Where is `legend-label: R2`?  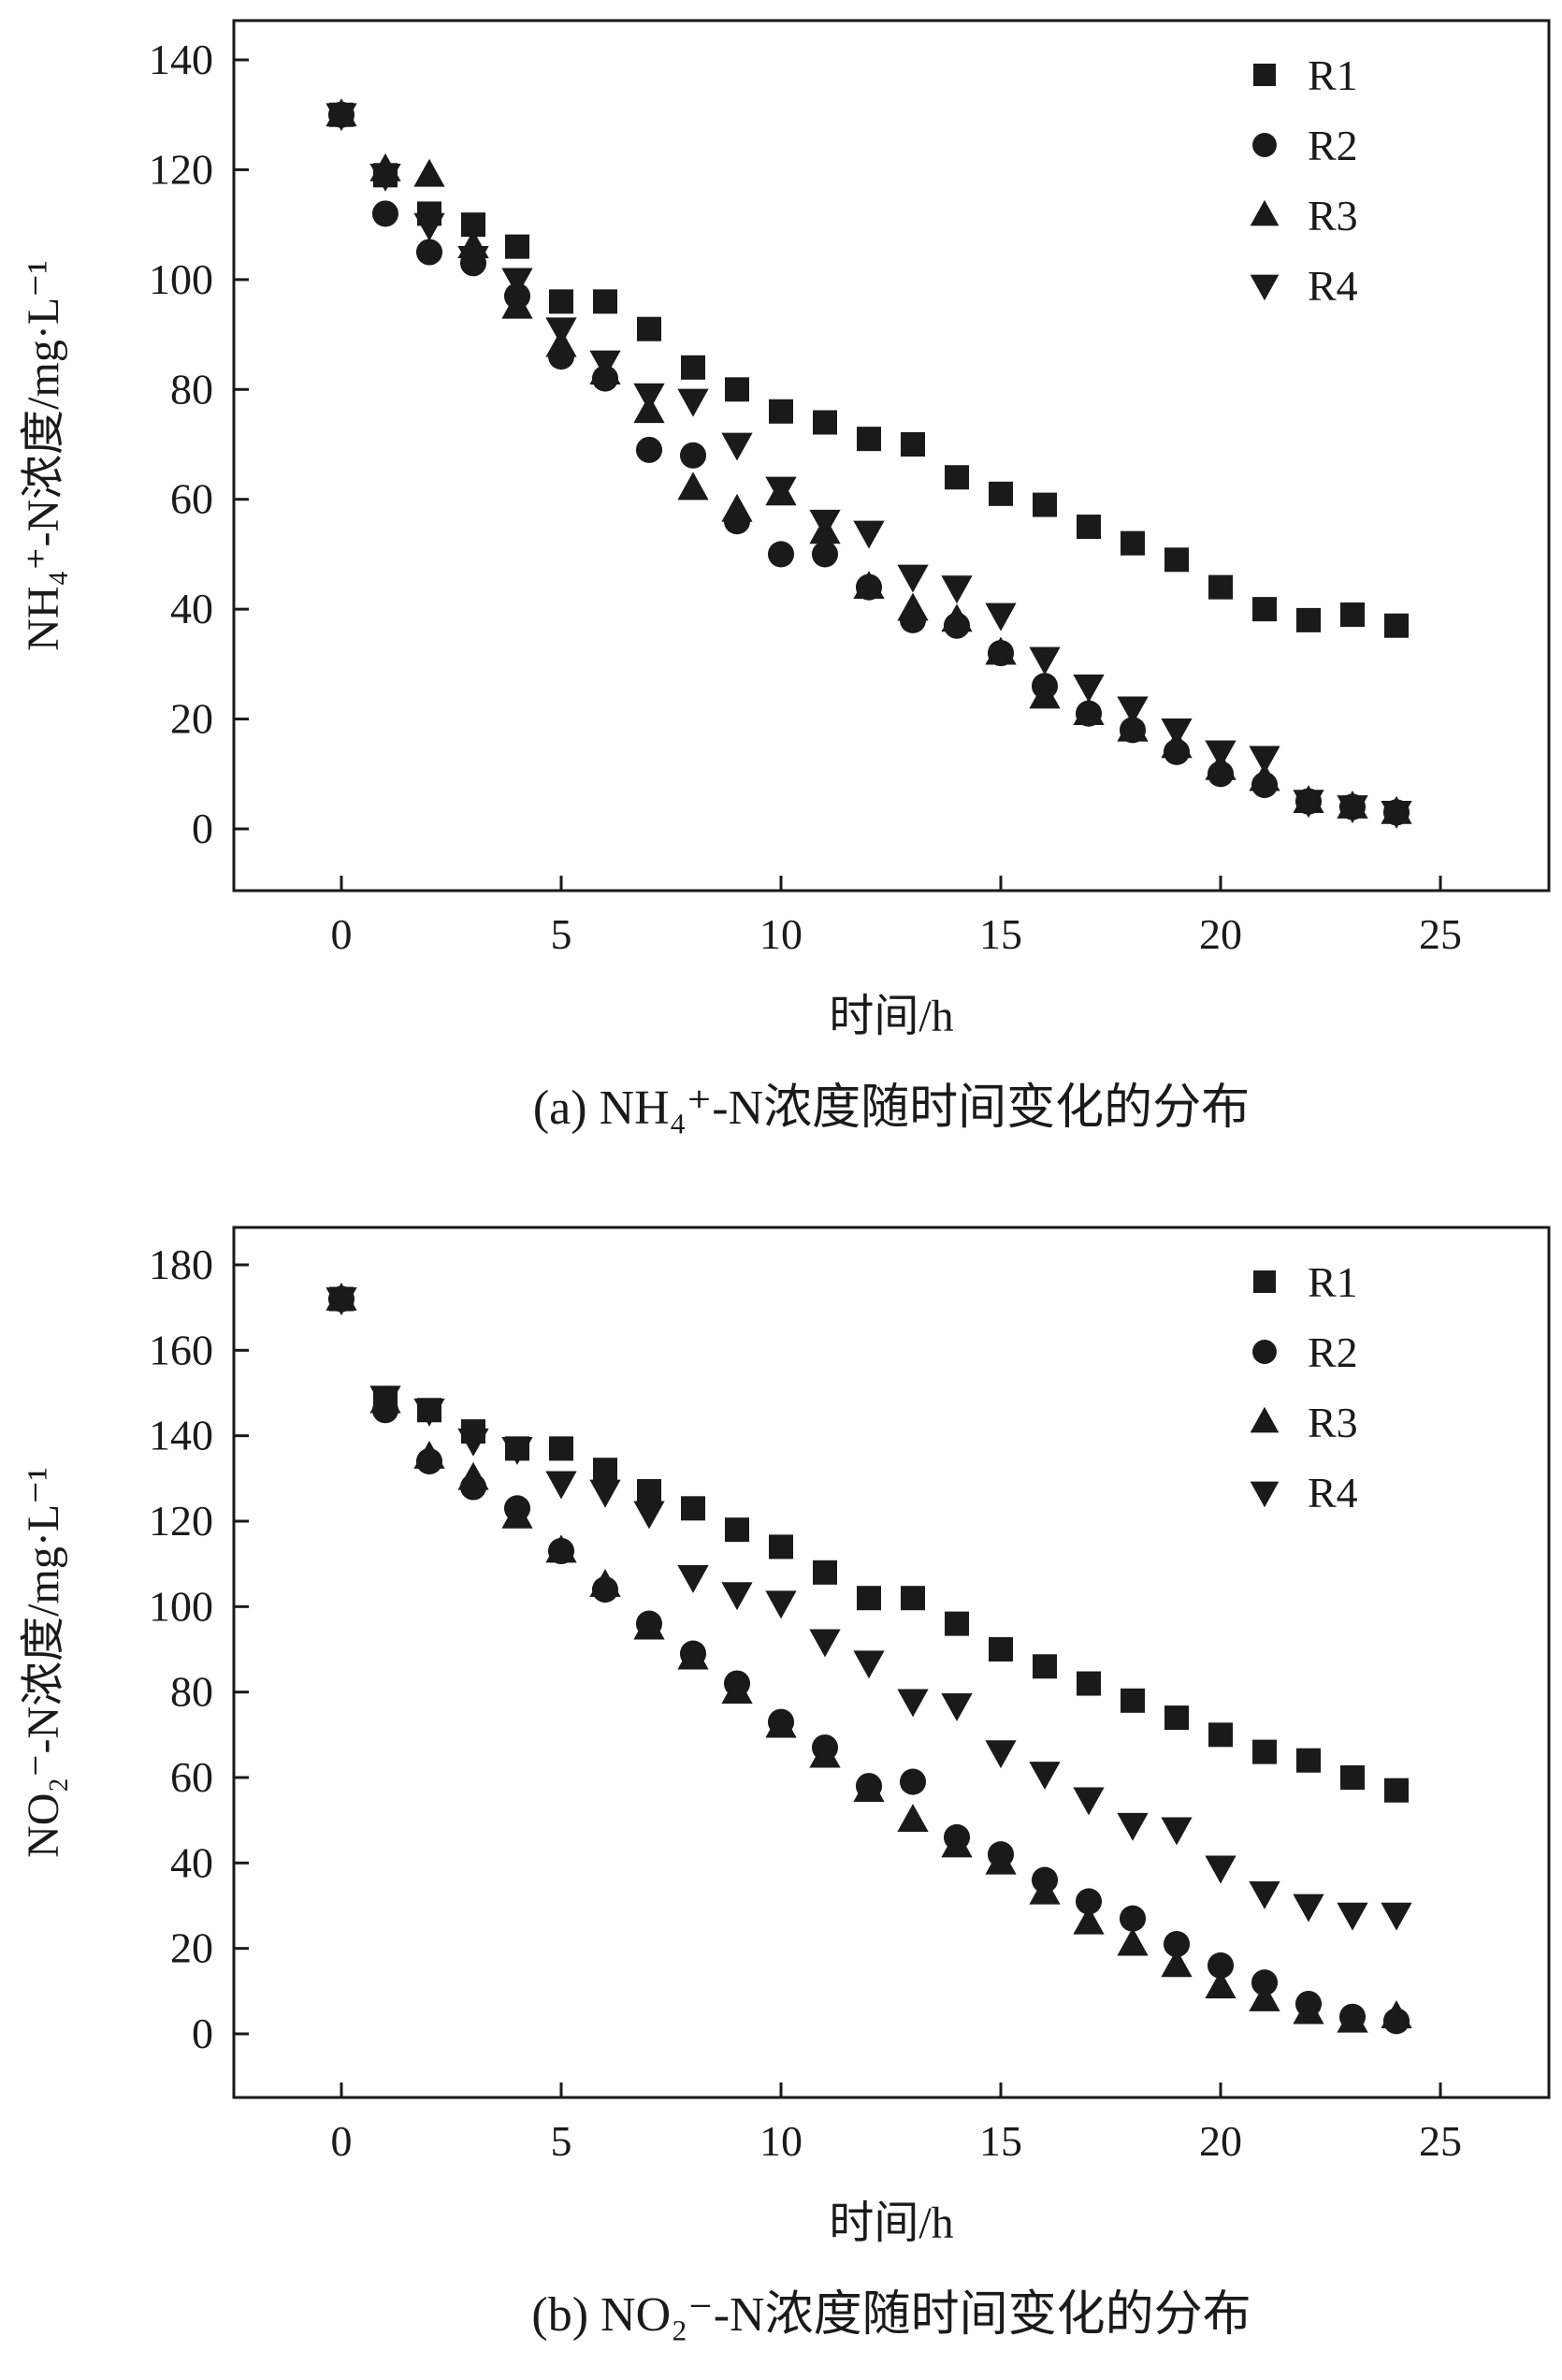
legend-label: R2 is located at coordinates (1333, 1352).